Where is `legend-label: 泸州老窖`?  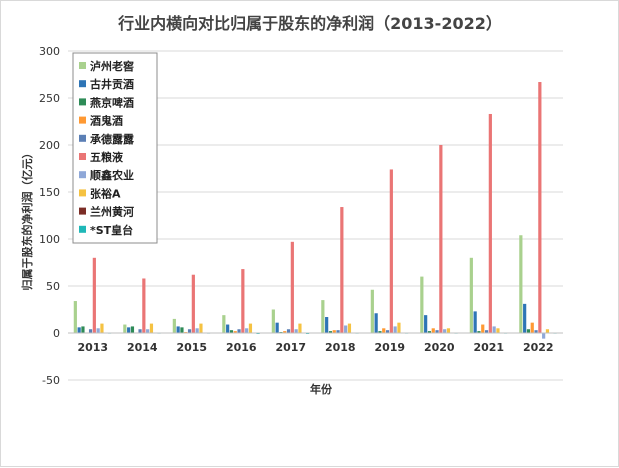
legend-label: 泸州老窖 is located at coordinates (112, 66).